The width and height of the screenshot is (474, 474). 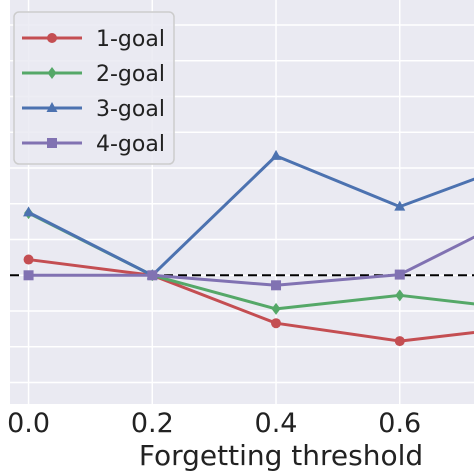 What do you see at coordinates (399, 423) in the screenshot?
I see `x-tick-label: 0.6` at bounding box center [399, 423].